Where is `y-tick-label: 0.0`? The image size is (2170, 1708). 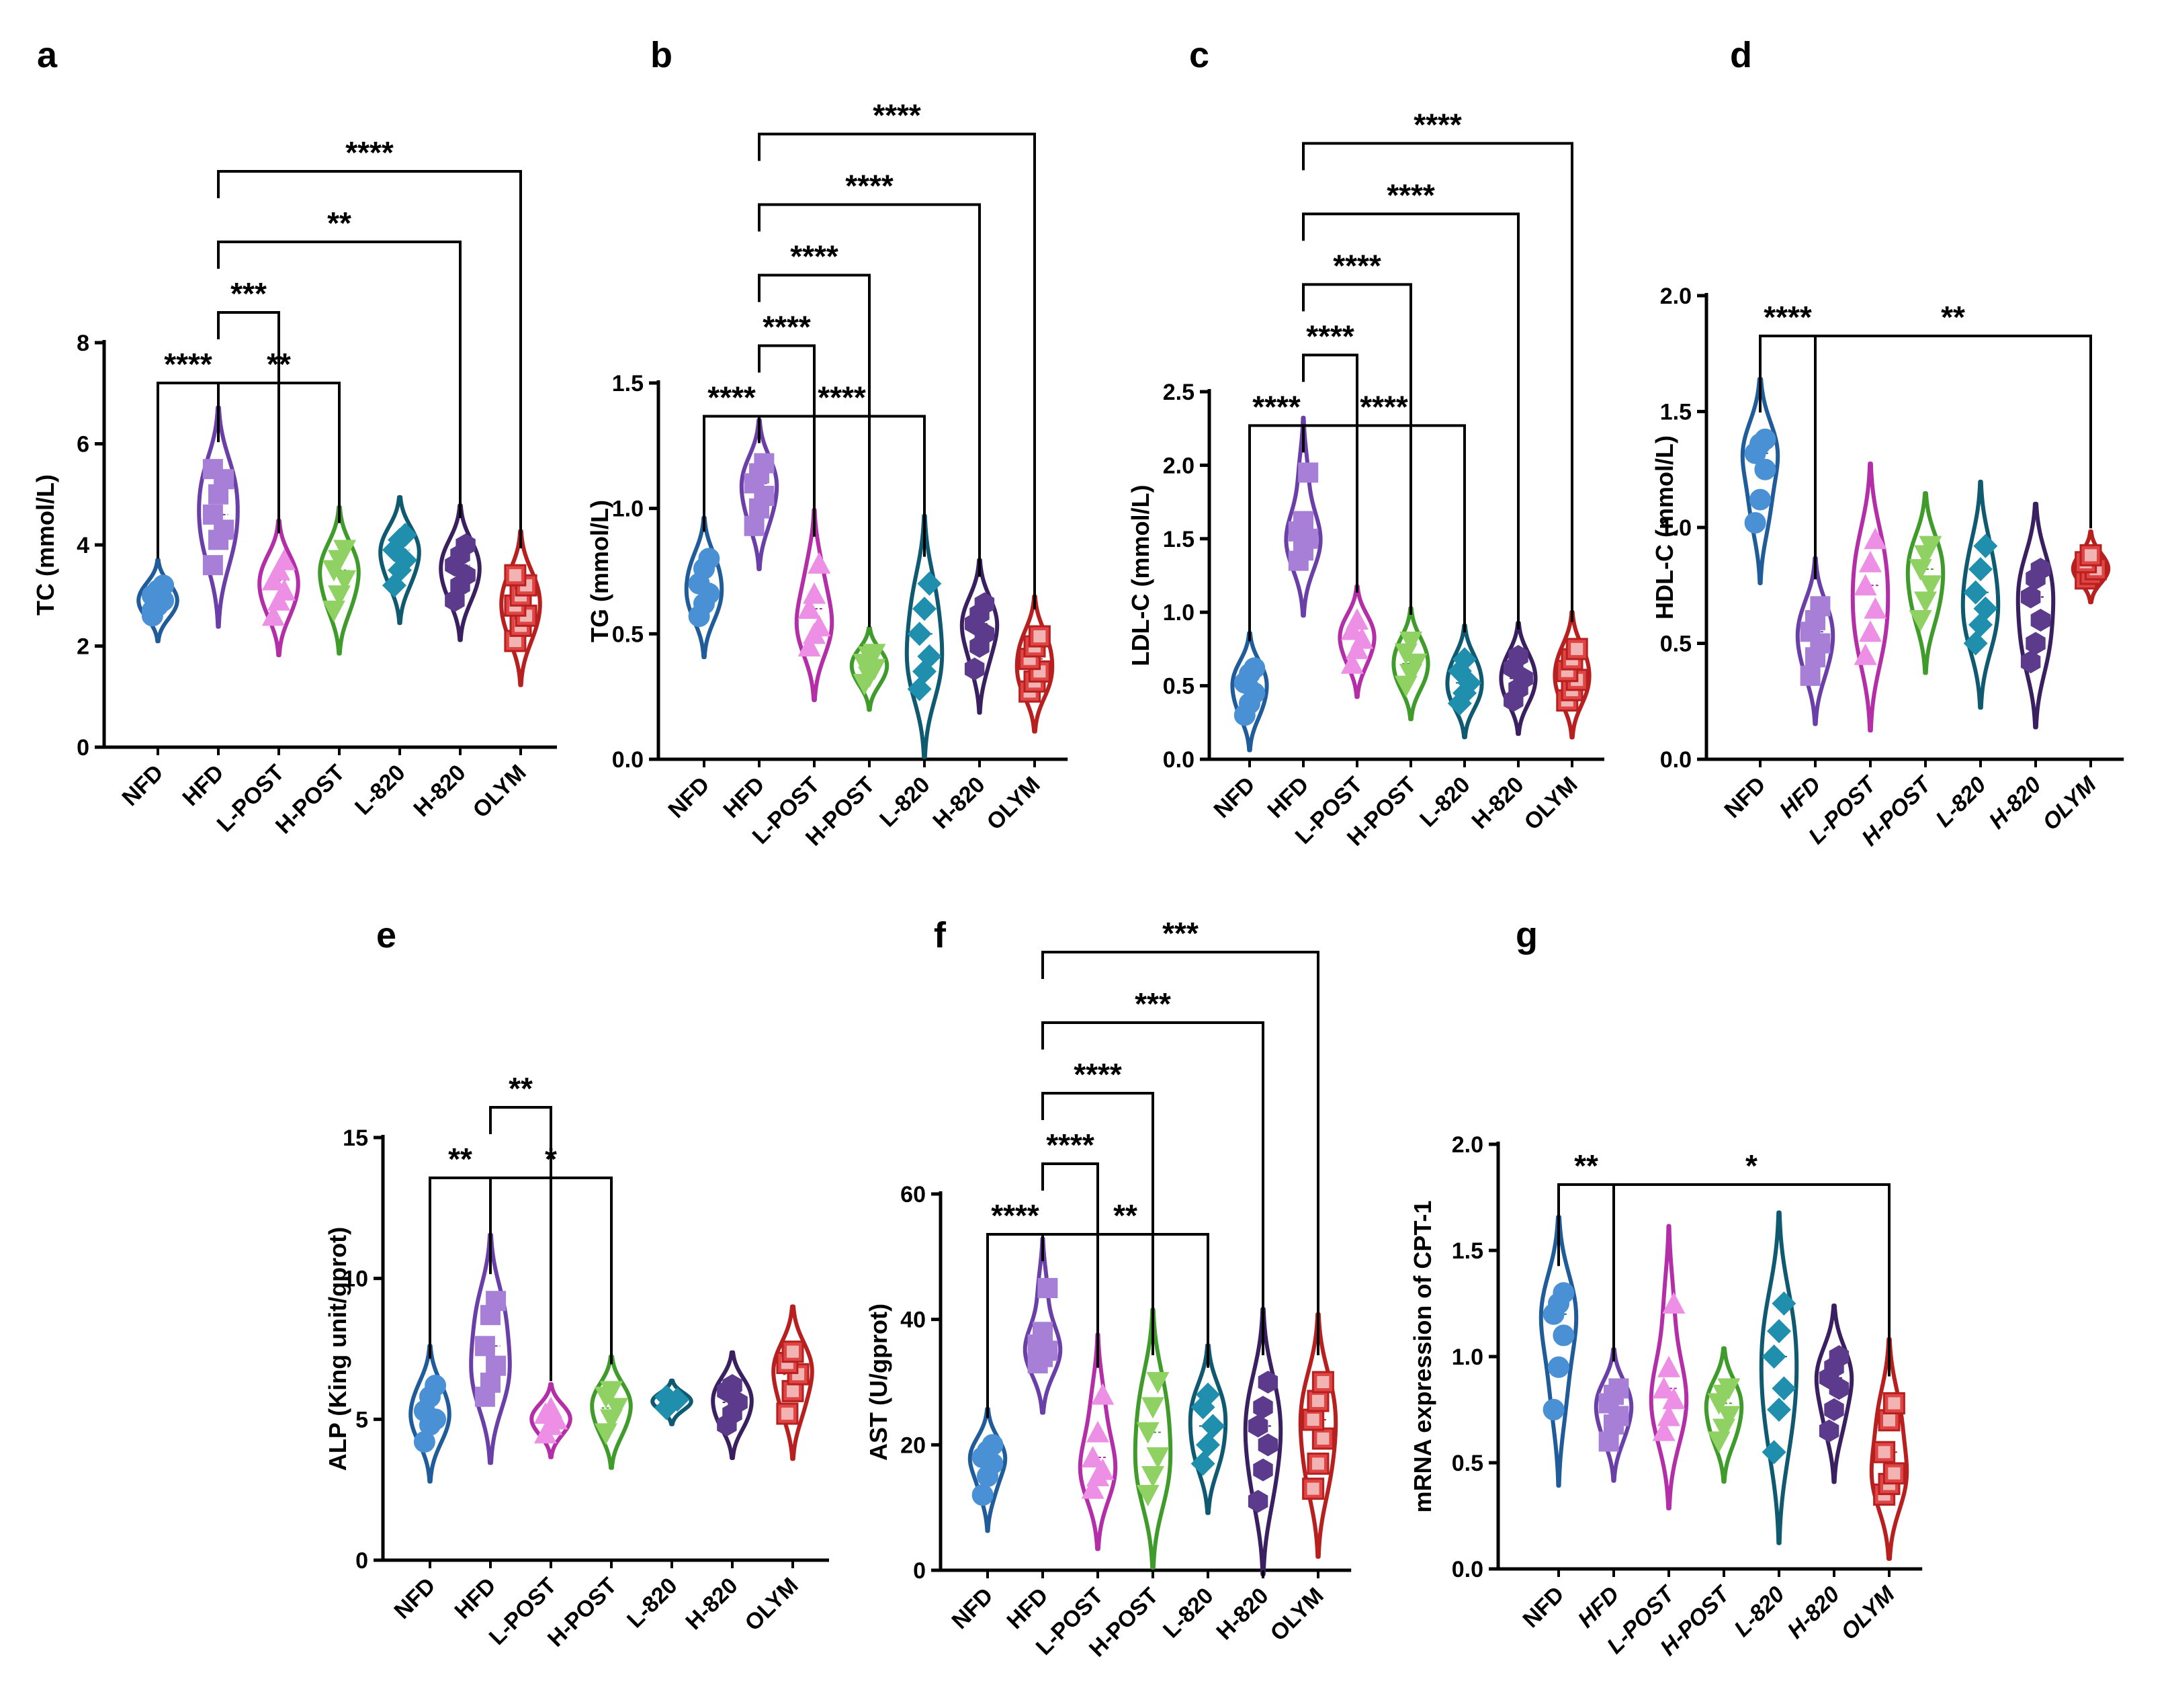
y-tick-label: 0.0 is located at coordinates (1676, 760).